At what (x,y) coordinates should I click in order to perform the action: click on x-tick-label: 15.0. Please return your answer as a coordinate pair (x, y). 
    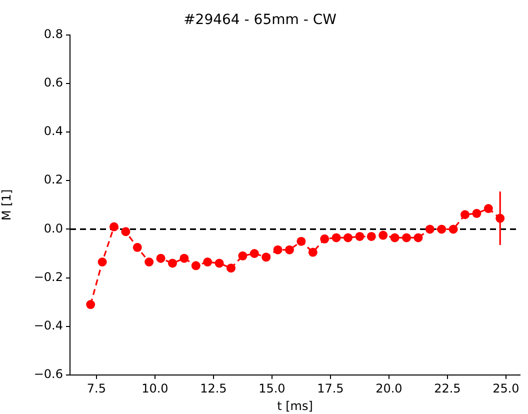
    Looking at the image, I should click on (272, 388).